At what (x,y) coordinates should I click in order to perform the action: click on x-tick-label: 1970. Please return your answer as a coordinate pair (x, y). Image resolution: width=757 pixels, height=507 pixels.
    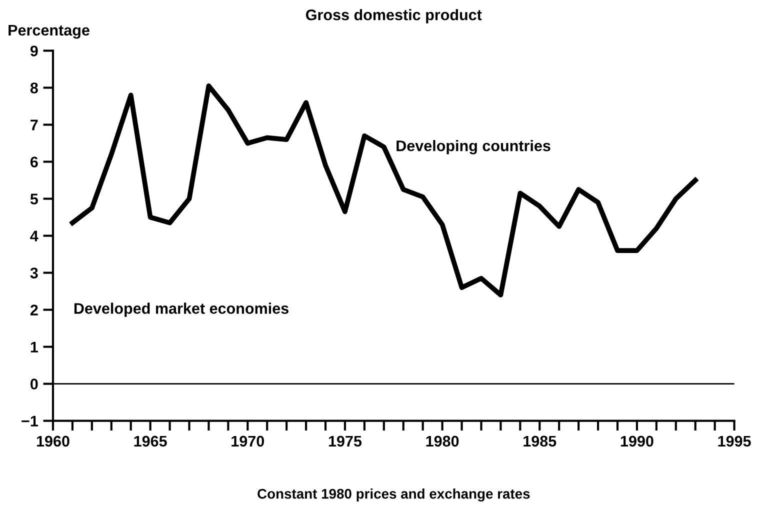
    Looking at the image, I should click on (248, 441).